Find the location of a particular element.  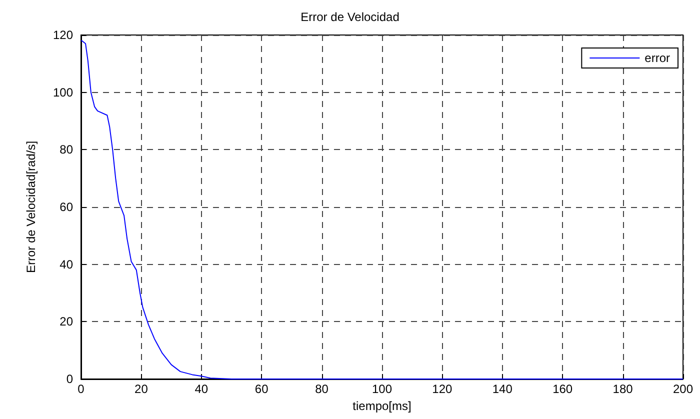

x-tick-label: 80 is located at coordinates (322, 389).